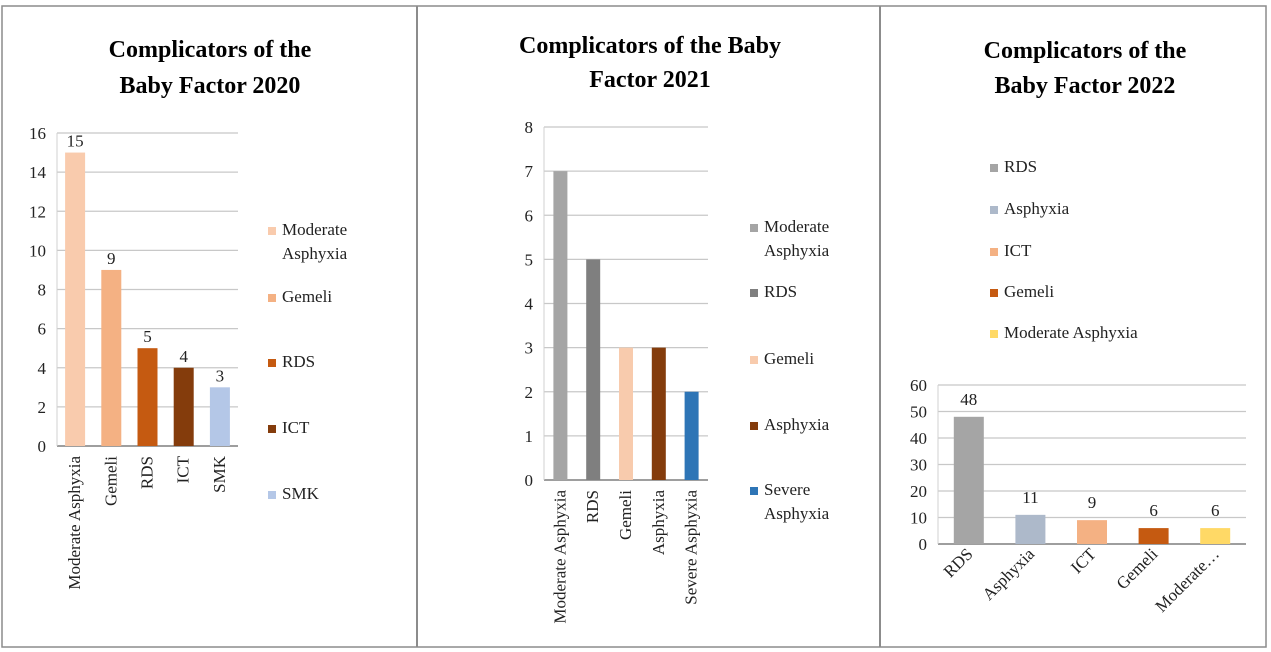  What do you see at coordinates (797, 501) in the screenshot?
I see `legend-label: Severe Asphyxia` at bounding box center [797, 501].